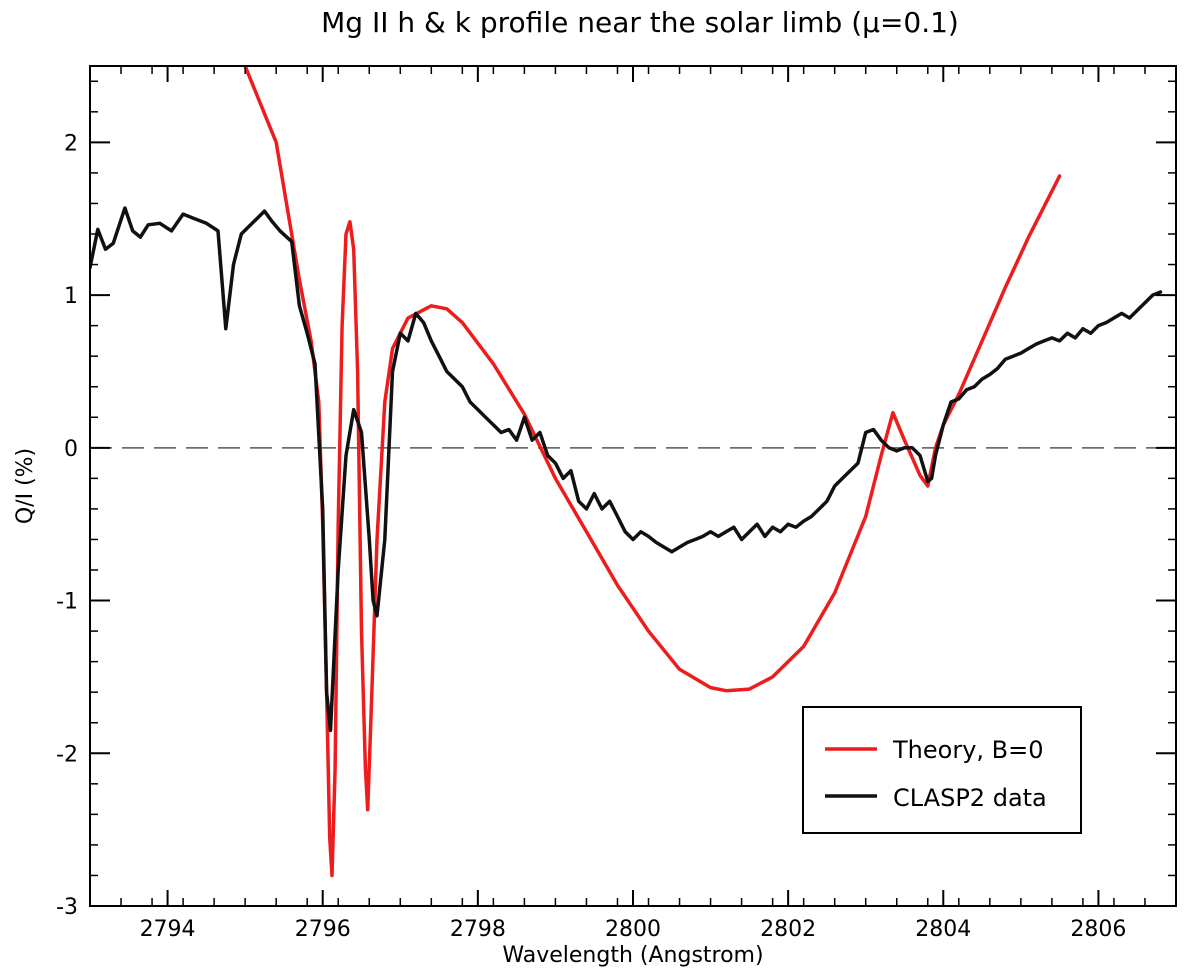  What do you see at coordinates (71, 143) in the screenshot?
I see `y-tick-label: 2` at bounding box center [71, 143].